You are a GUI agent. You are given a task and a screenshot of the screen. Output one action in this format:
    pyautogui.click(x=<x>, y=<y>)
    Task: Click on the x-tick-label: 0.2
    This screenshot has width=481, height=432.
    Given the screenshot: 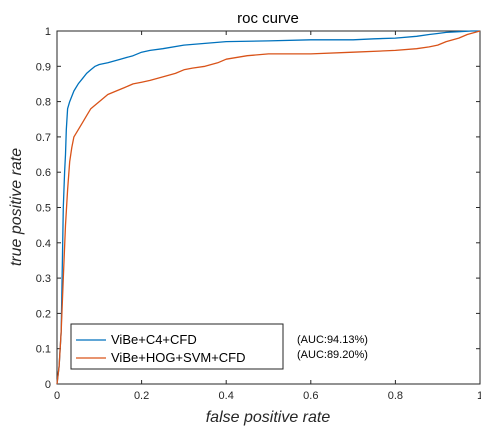 What is the action you would take?
    pyautogui.click(x=141, y=396)
    